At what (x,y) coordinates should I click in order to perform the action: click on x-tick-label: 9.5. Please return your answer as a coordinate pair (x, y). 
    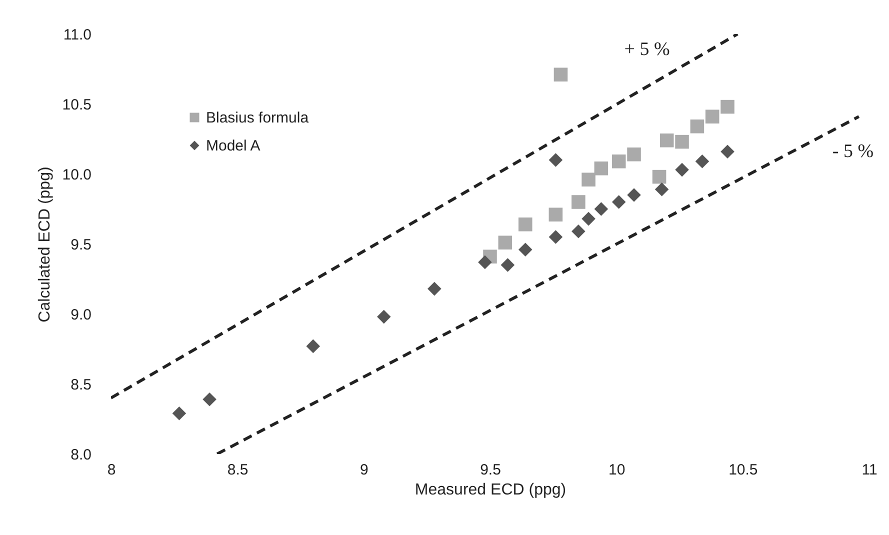
    Looking at the image, I should click on (490, 470).